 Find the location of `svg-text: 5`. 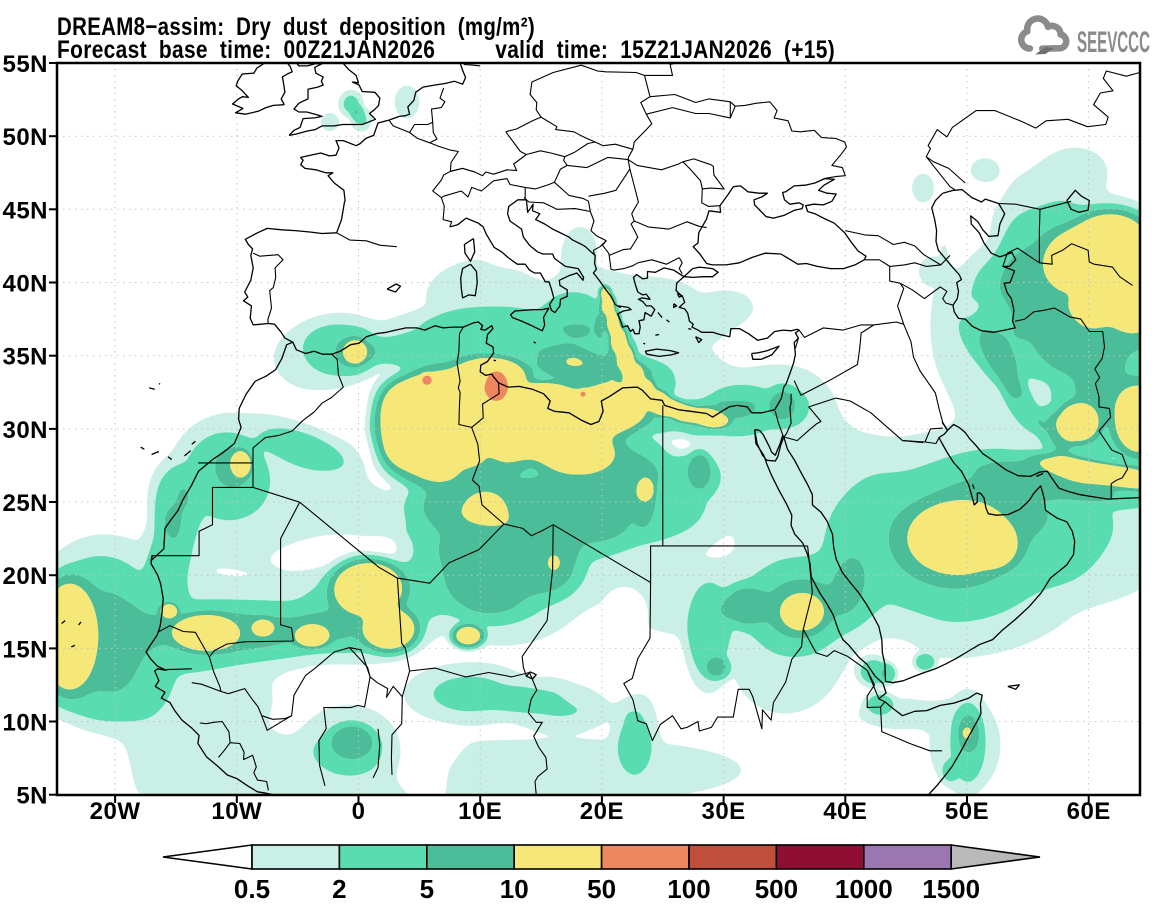

svg-text: 5 is located at coordinates (427, 889).